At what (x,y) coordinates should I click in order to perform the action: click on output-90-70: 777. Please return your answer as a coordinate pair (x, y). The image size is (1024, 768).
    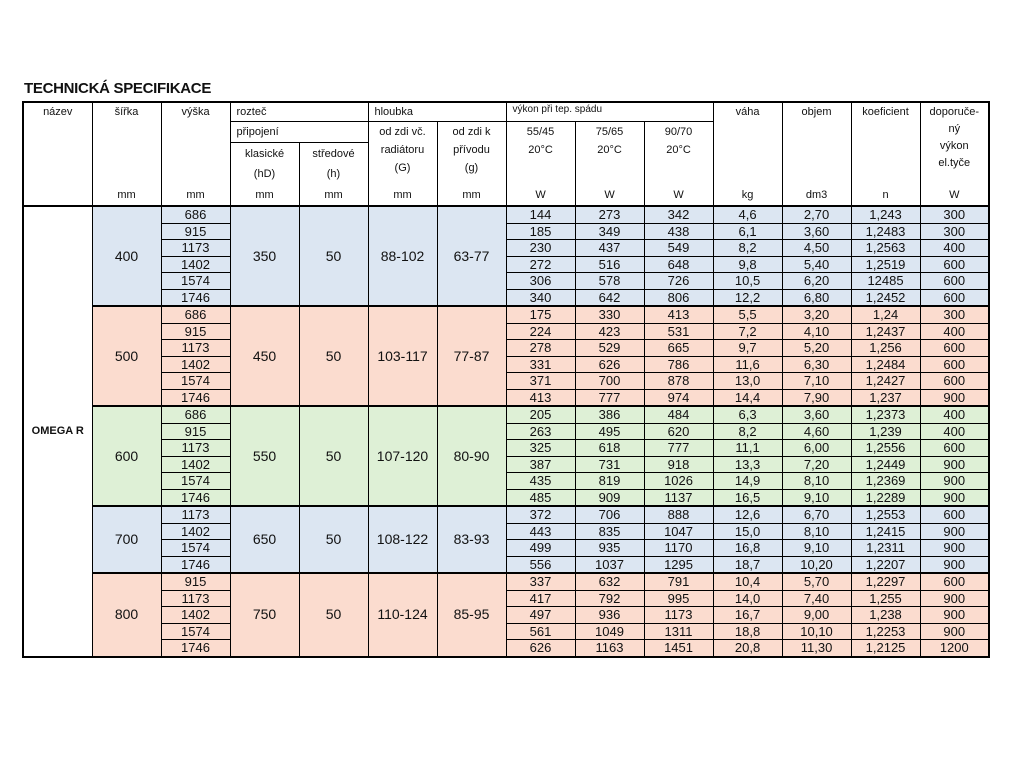
    Looking at the image, I should click on (678, 448).